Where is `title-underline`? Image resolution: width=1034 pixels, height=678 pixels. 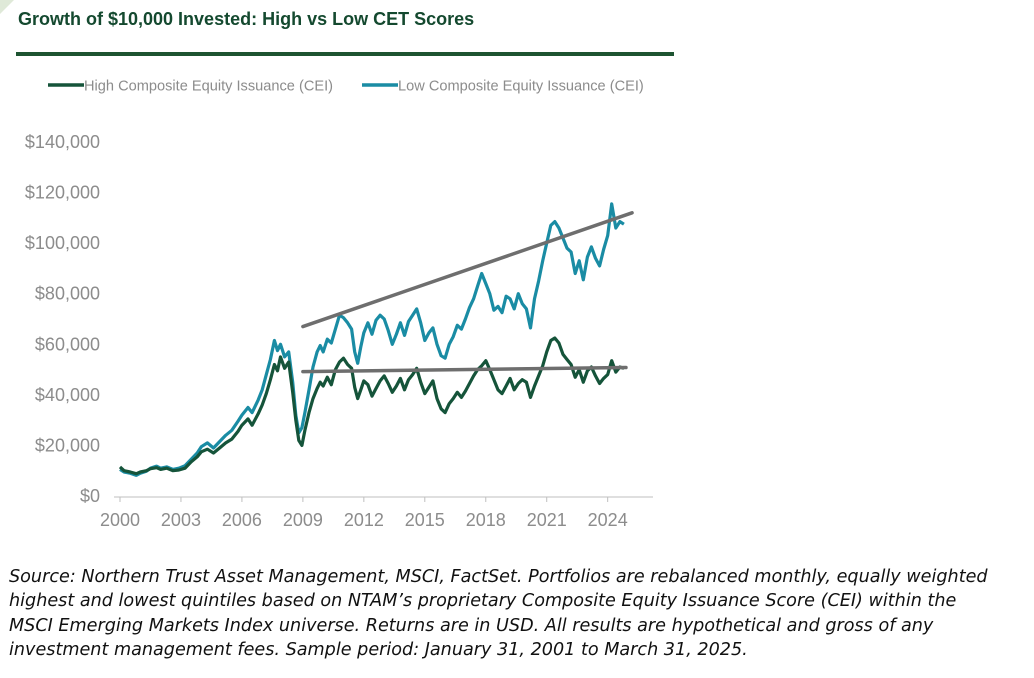
title-underline is located at coordinates (345, 54).